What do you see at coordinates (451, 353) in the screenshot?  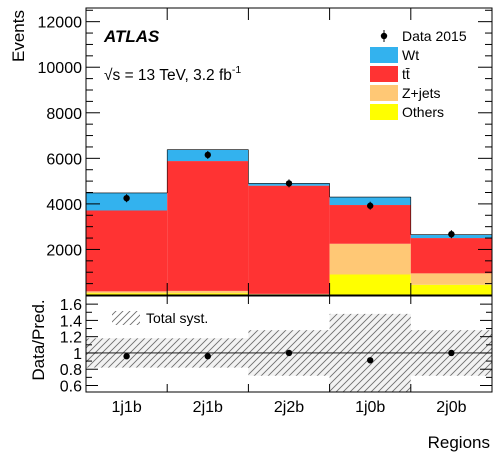 I see `ratio-point-2j0b` at bounding box center [451, 353].